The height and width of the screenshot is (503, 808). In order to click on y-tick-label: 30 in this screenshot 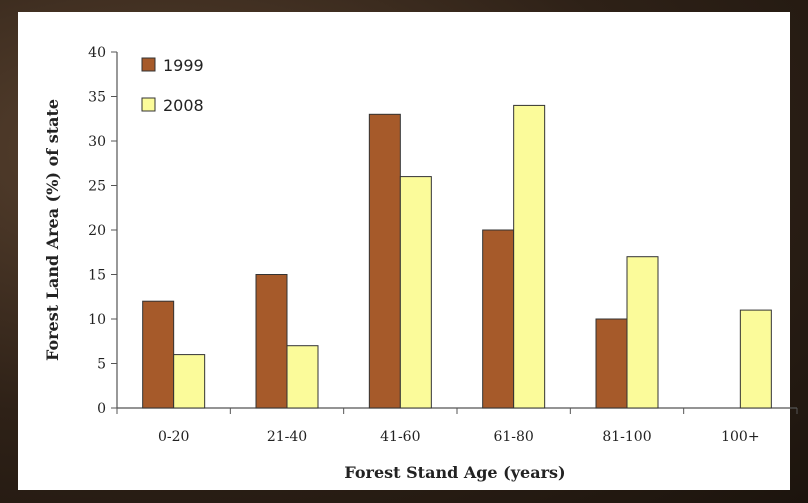, I will do `click(97, 142)`.